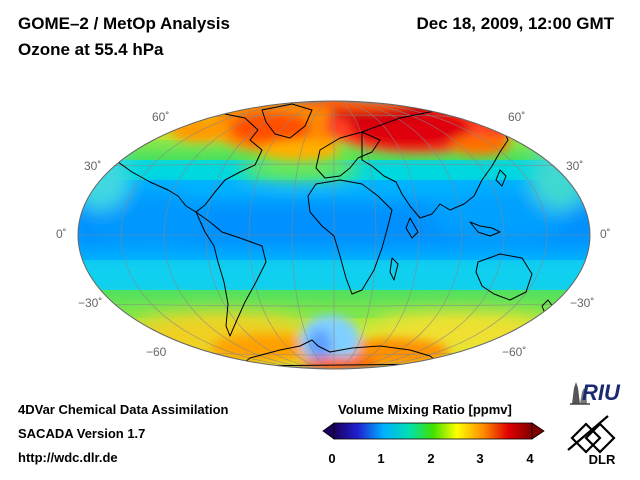 The width and height of the screenshot is (640, 480). What do you see at coordinates (591, 440) in the screenshot?
I see `dlr-logo: DLR` at bounding box center [591, 440].